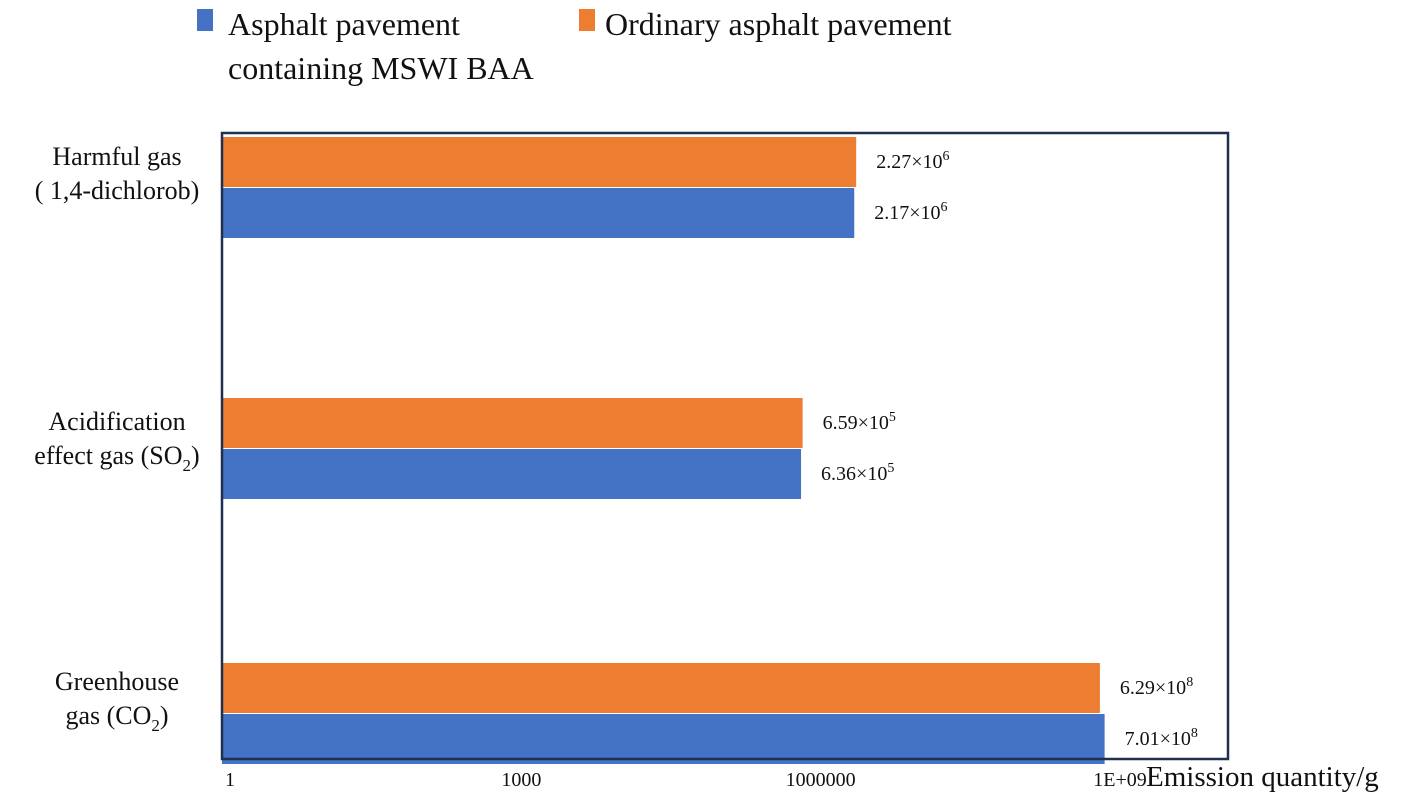 The height and width of the screenshot is (800, 1416). What do you see at coordinates (344, 24) in the screenshot?
I see `legend-label-baa-line-1: Asphalt pavement` at bounding box center [344, 24].